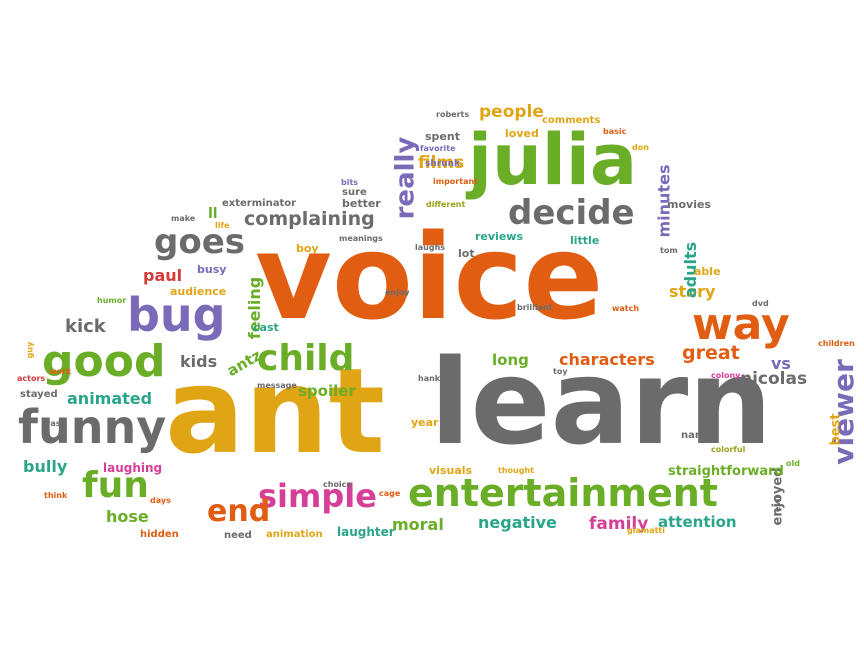  I want to click on word-evil: evil, so click(778, 504).